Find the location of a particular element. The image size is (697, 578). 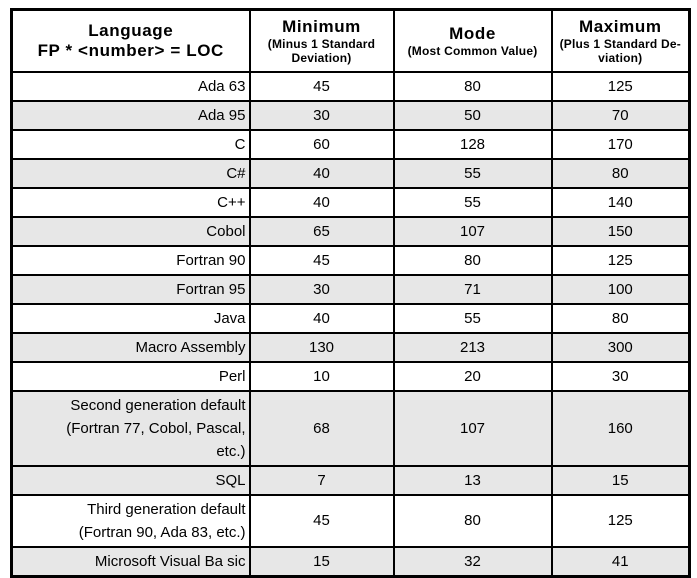

table-row: Perl 10 20 30 is located at coordinates (350, 376).